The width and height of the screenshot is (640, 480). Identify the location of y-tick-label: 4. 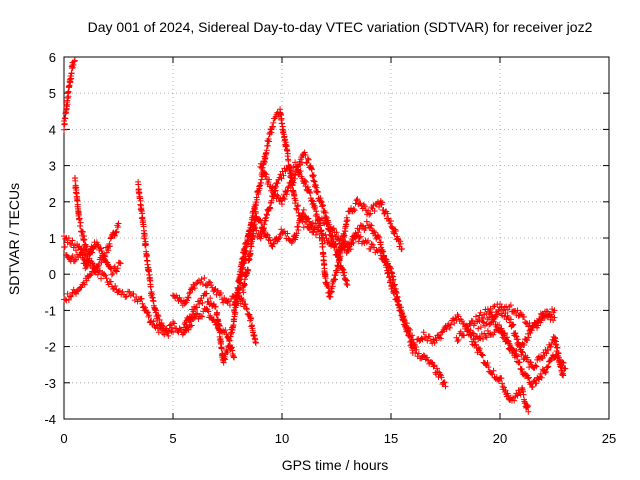
(52, 129).